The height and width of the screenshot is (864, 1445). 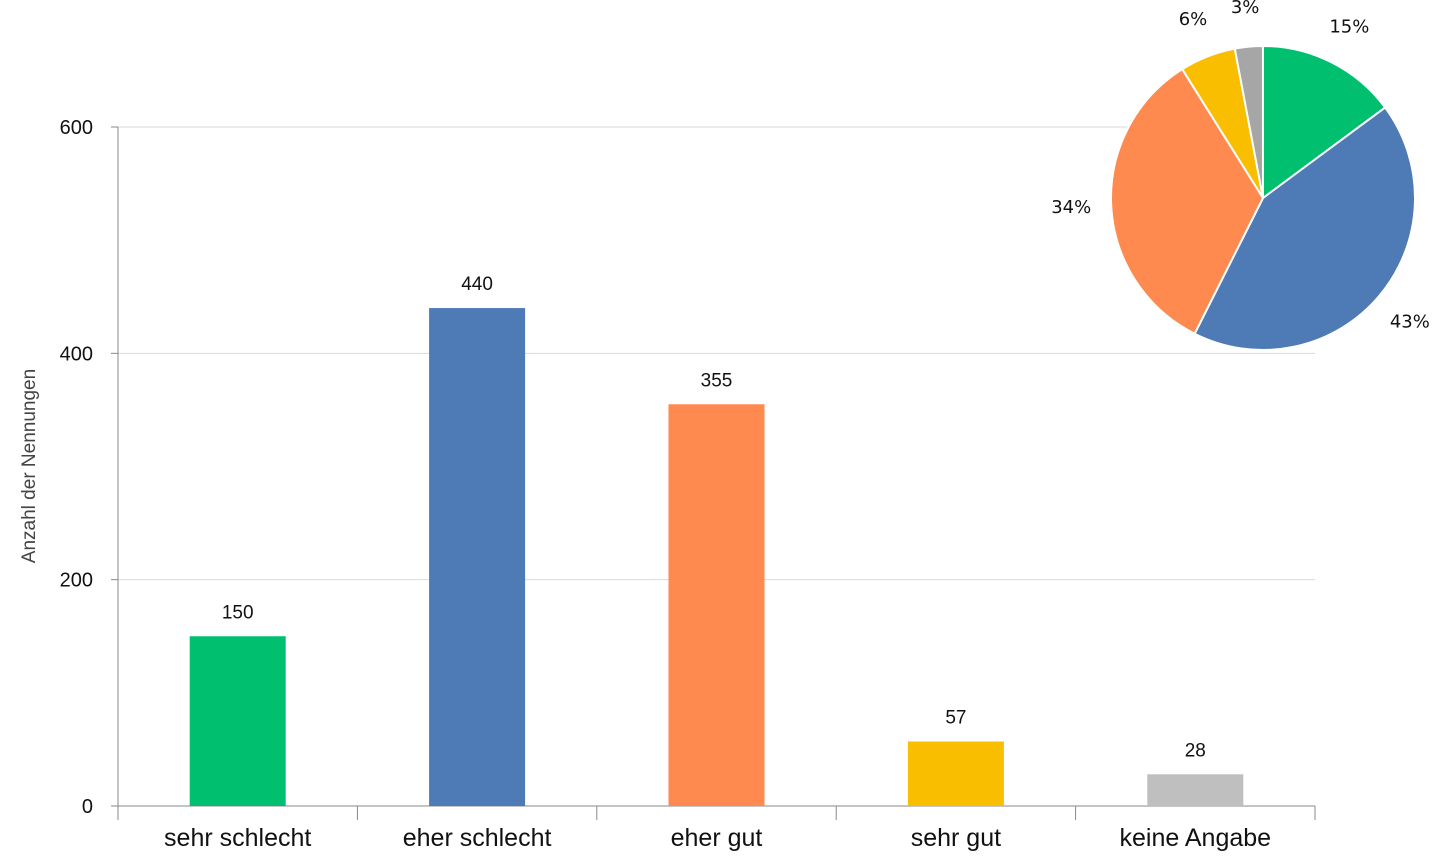 I want to click on pie-chart: 15% 43% 34% 6% 3%, so click(x=1240, y=175).